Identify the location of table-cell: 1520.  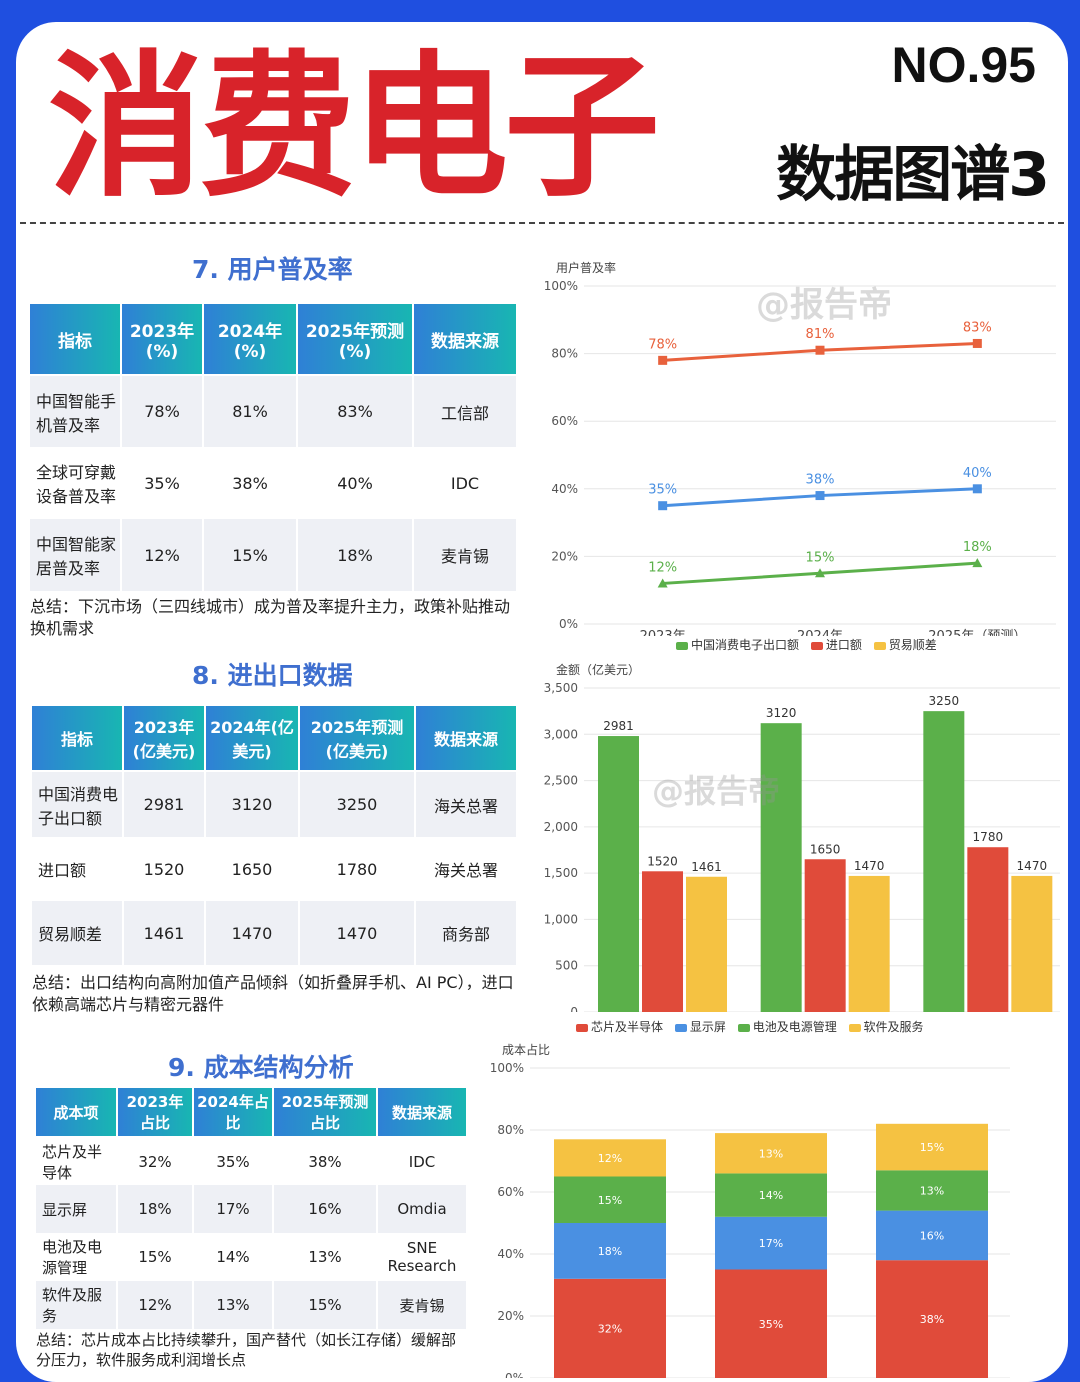
(164, 869).